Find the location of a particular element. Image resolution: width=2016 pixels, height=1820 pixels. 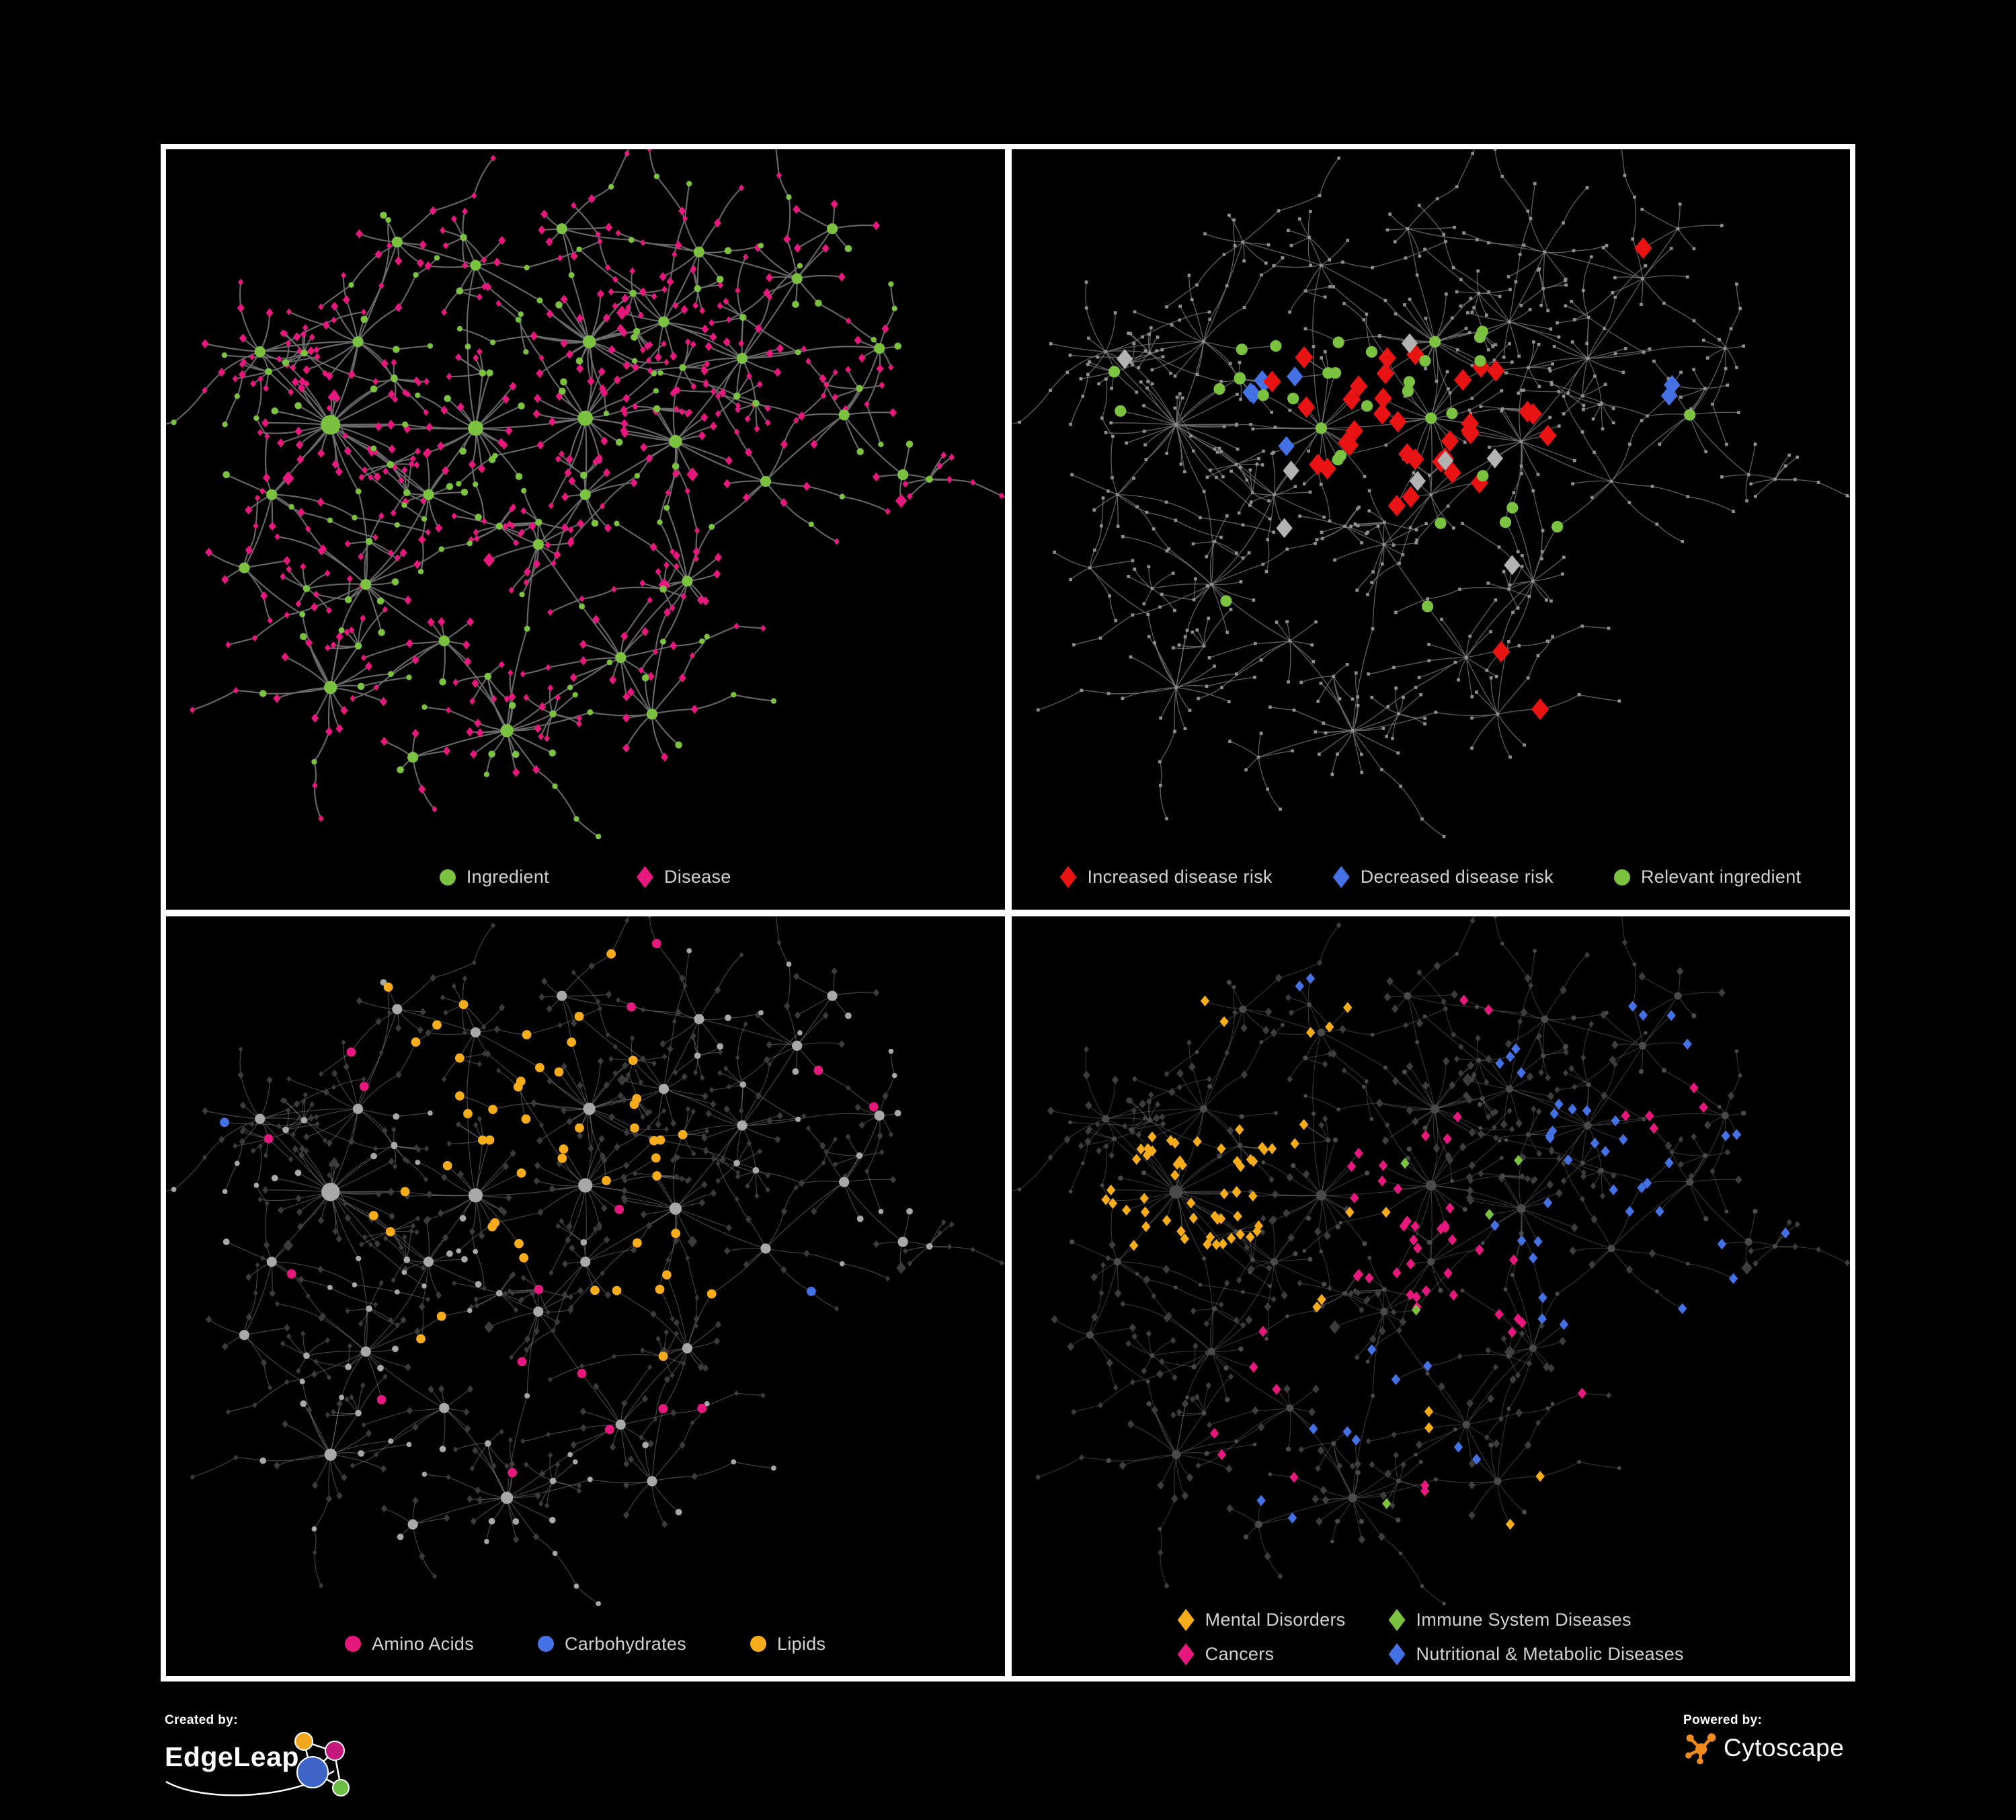

legend-item-nutritional-metabolic-diseases: Nutritional & Metabolic Diseases is located at coordinates (1536, 1654).